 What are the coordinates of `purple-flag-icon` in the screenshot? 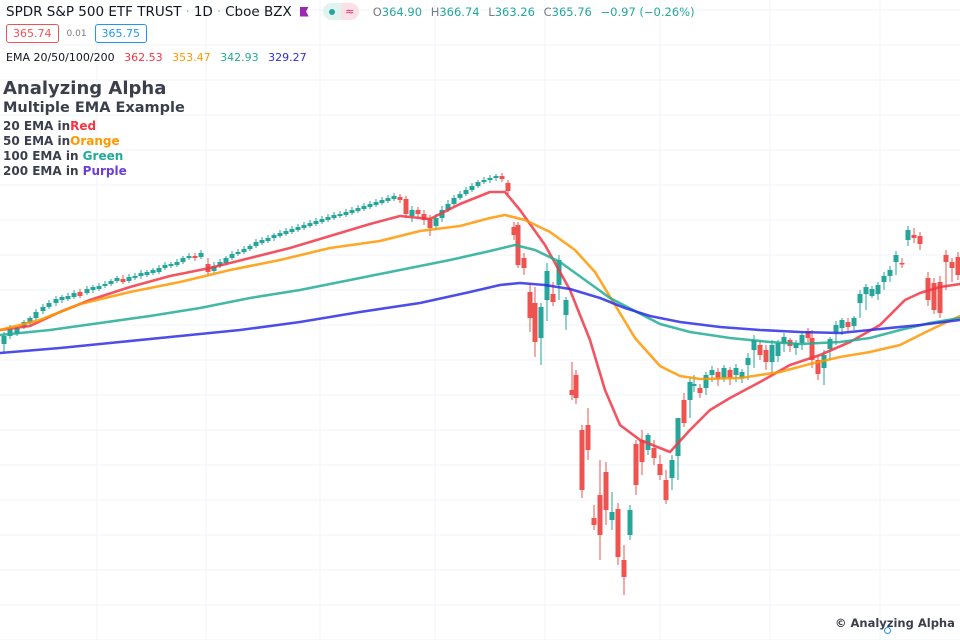 It's located at (304, 11).